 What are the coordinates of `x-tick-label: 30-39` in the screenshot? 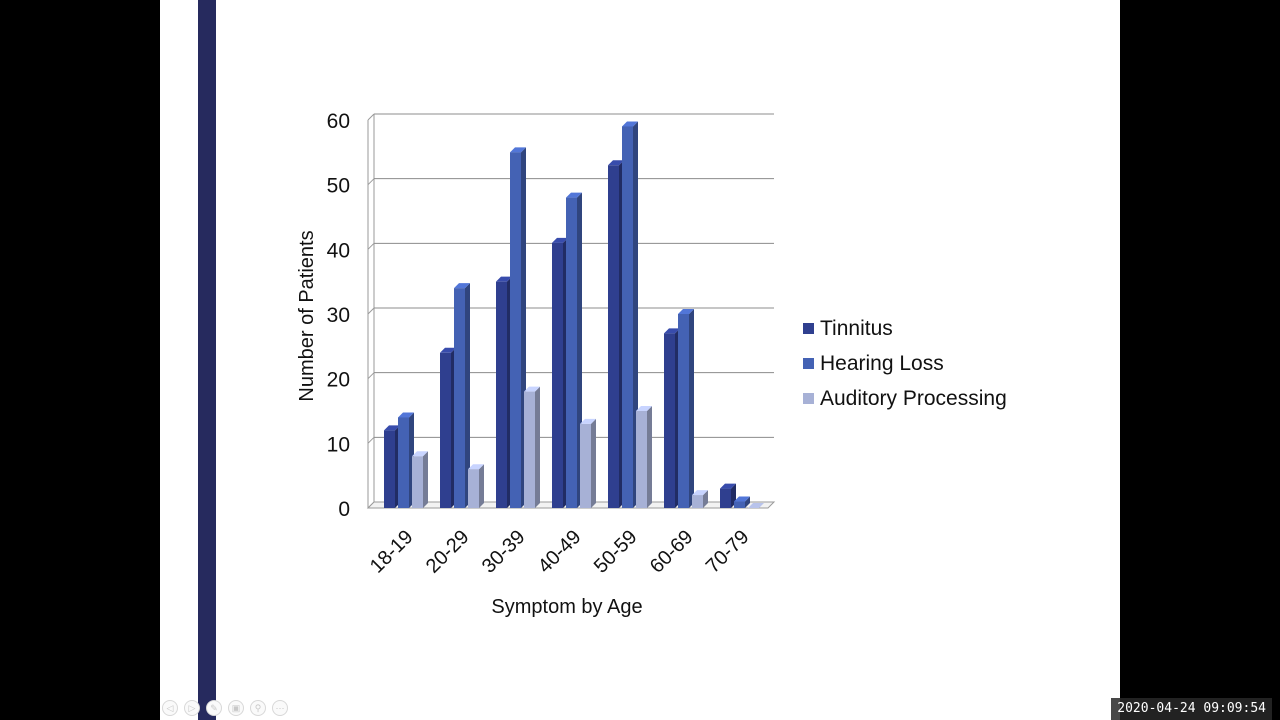 It's located at (504, 552).